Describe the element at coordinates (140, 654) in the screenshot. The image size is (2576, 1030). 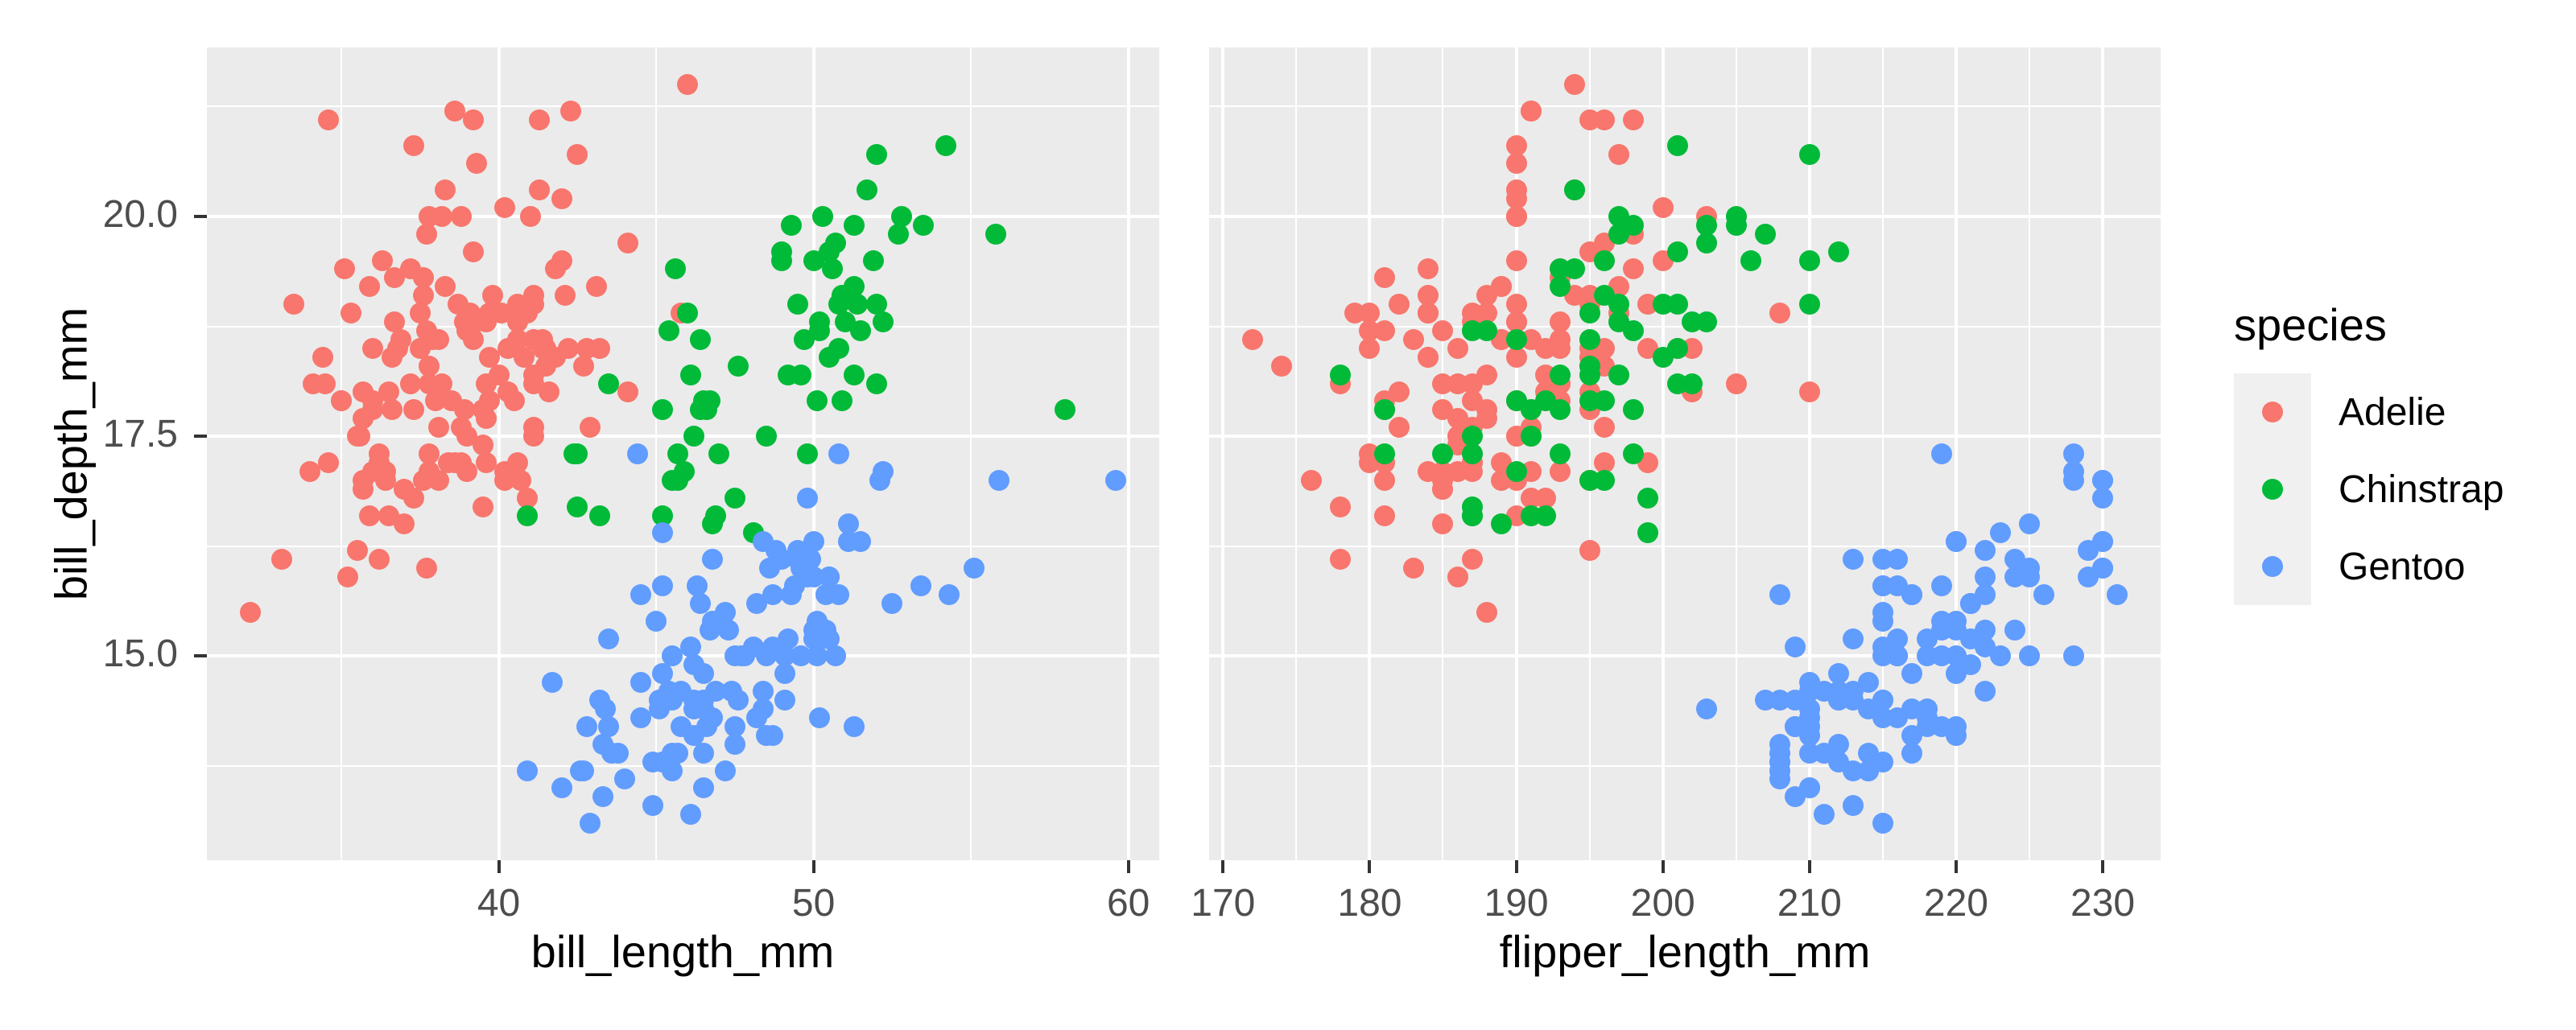
I see `y-tick-label: 15.0` at that location.